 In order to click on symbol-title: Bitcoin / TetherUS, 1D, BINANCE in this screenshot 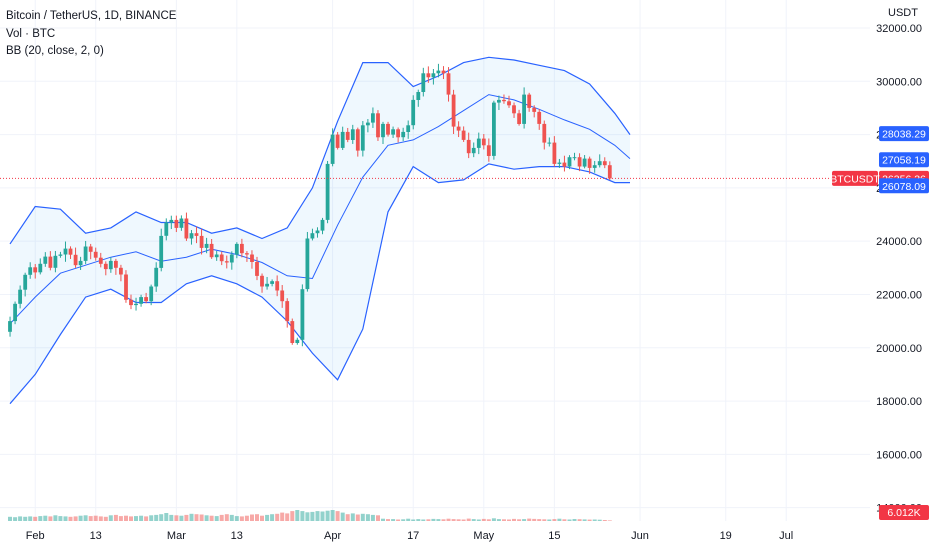, I will do `click(91, 16)`.